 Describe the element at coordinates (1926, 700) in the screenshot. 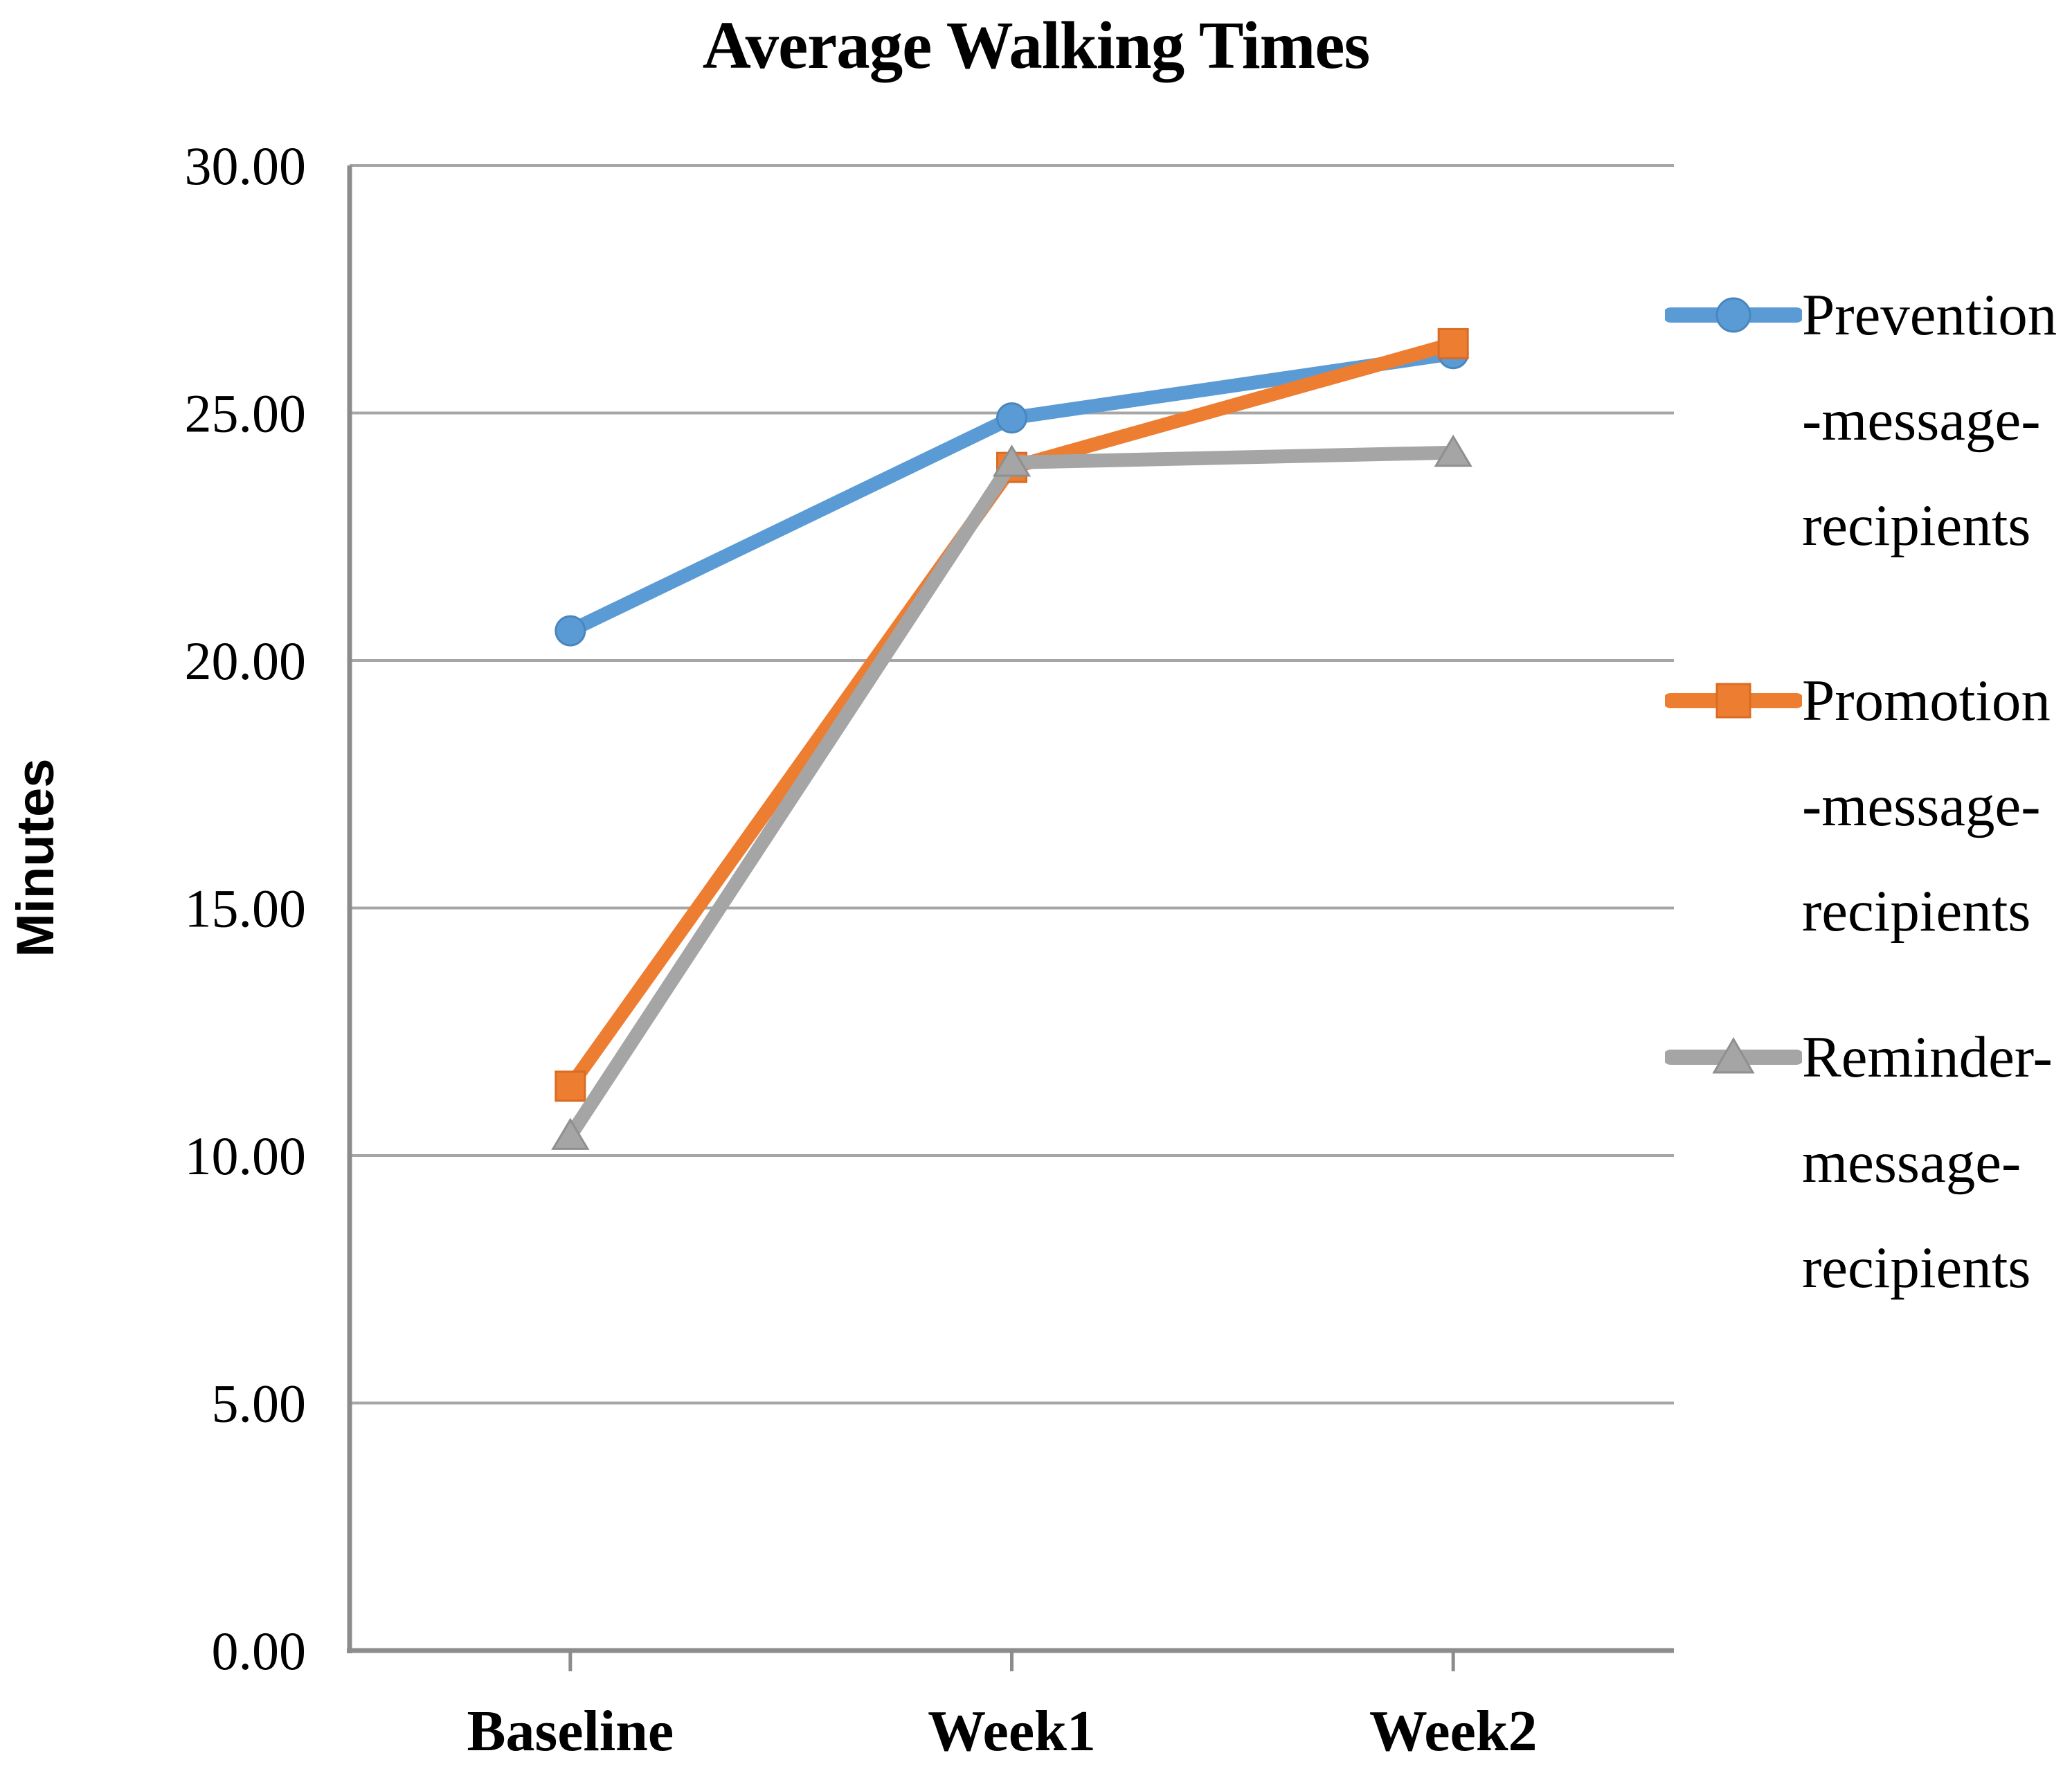

I see `legend-label-line: Promotion` at that location.